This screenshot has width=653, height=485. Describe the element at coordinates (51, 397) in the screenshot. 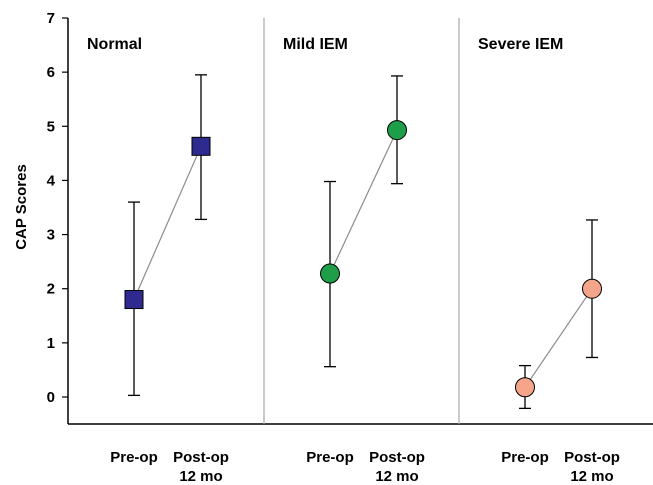

I see `y-tick-label-0: 0` at that location.